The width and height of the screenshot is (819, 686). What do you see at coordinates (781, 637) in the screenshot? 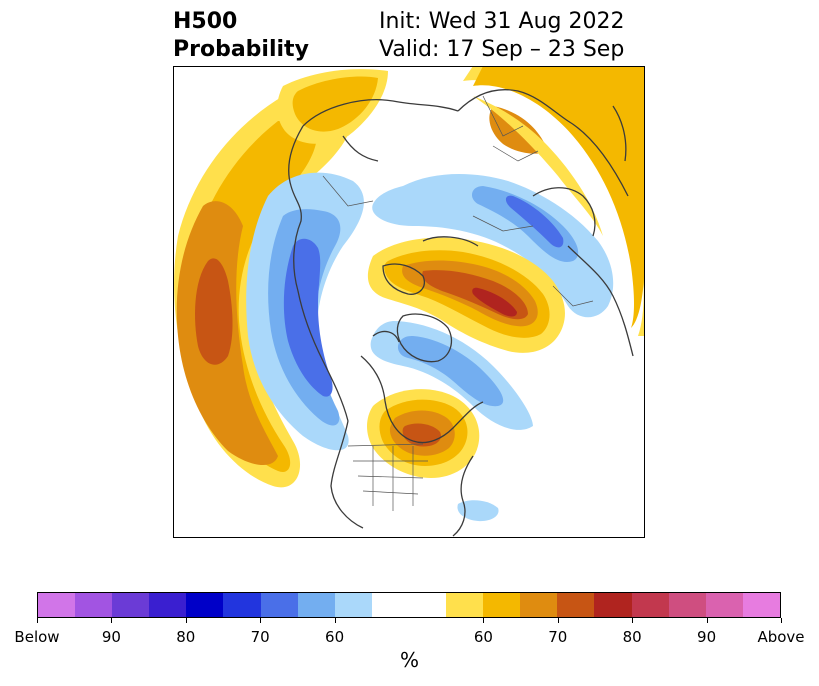
I see `colorbar-tick-label: Above` at bounding box center [781, 637].